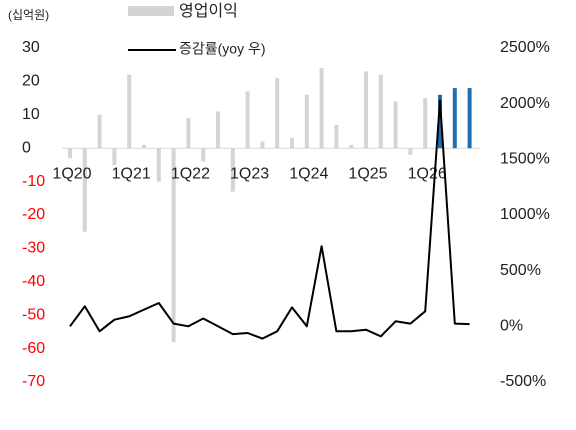 Image resolution: width=576 pixels, height=430 pixels. What do you see at coordinates (520, 270) in the screenshot?
I see `y2-tick-label: 500%` at bounding box center [520, 270].